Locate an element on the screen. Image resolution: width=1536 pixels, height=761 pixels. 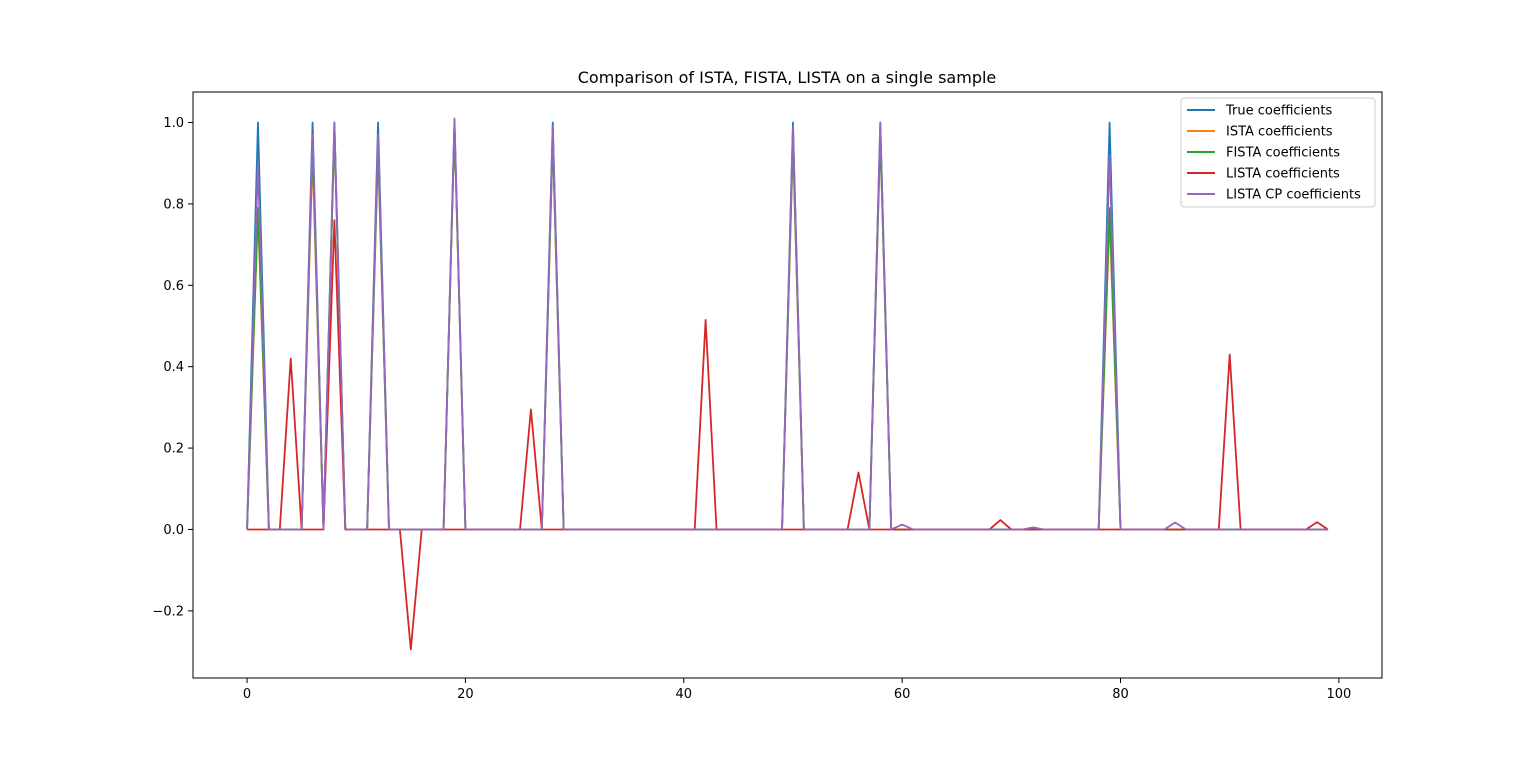
y-tick-label: 0.8 is located at coordinates (173, 204).